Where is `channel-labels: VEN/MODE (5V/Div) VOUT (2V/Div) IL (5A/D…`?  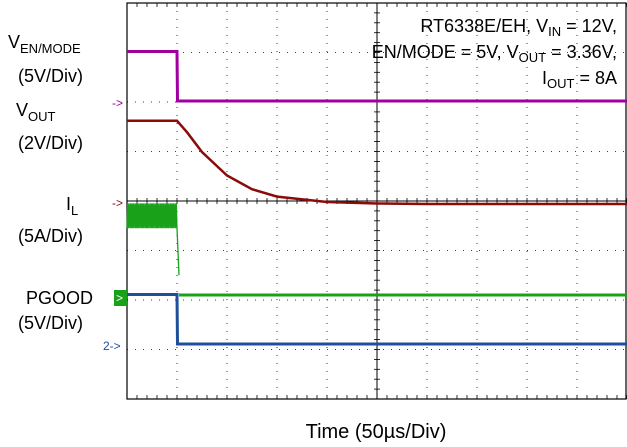 channel-labels: VEN/MODE (5V/Div) VOUT (2V/Div) IL (5A/D… is located at coordinates (50, 182).